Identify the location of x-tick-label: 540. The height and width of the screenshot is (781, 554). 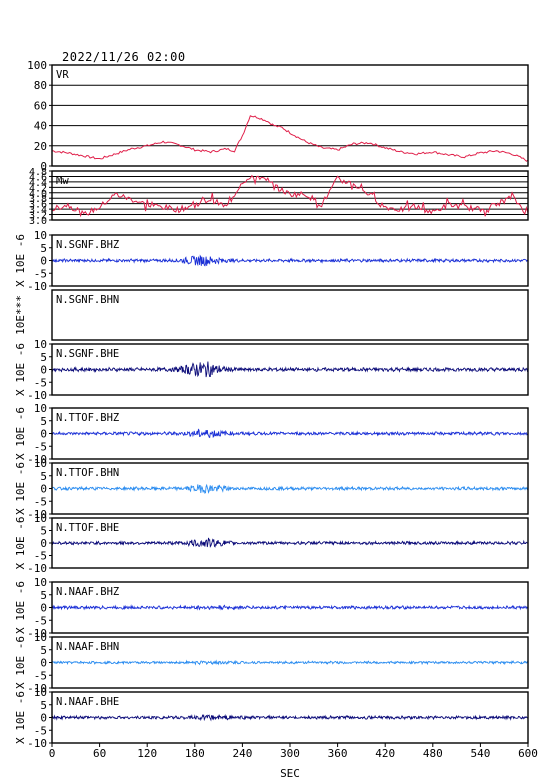
(480, 753).